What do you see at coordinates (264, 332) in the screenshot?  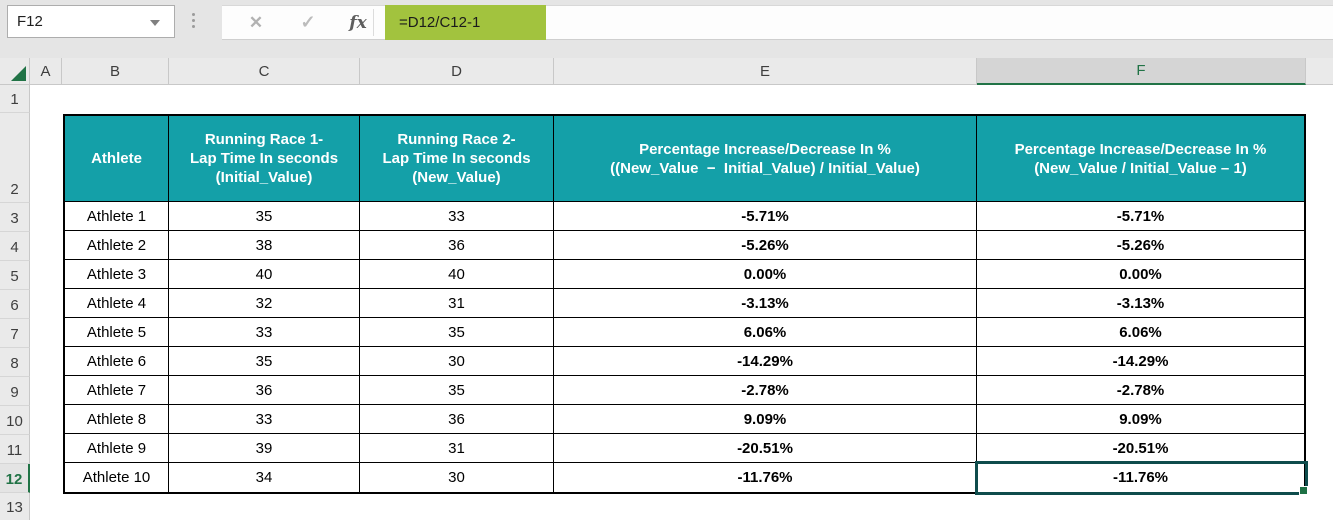 I see `cell-C7: 33` at bounding box center [264, 332].